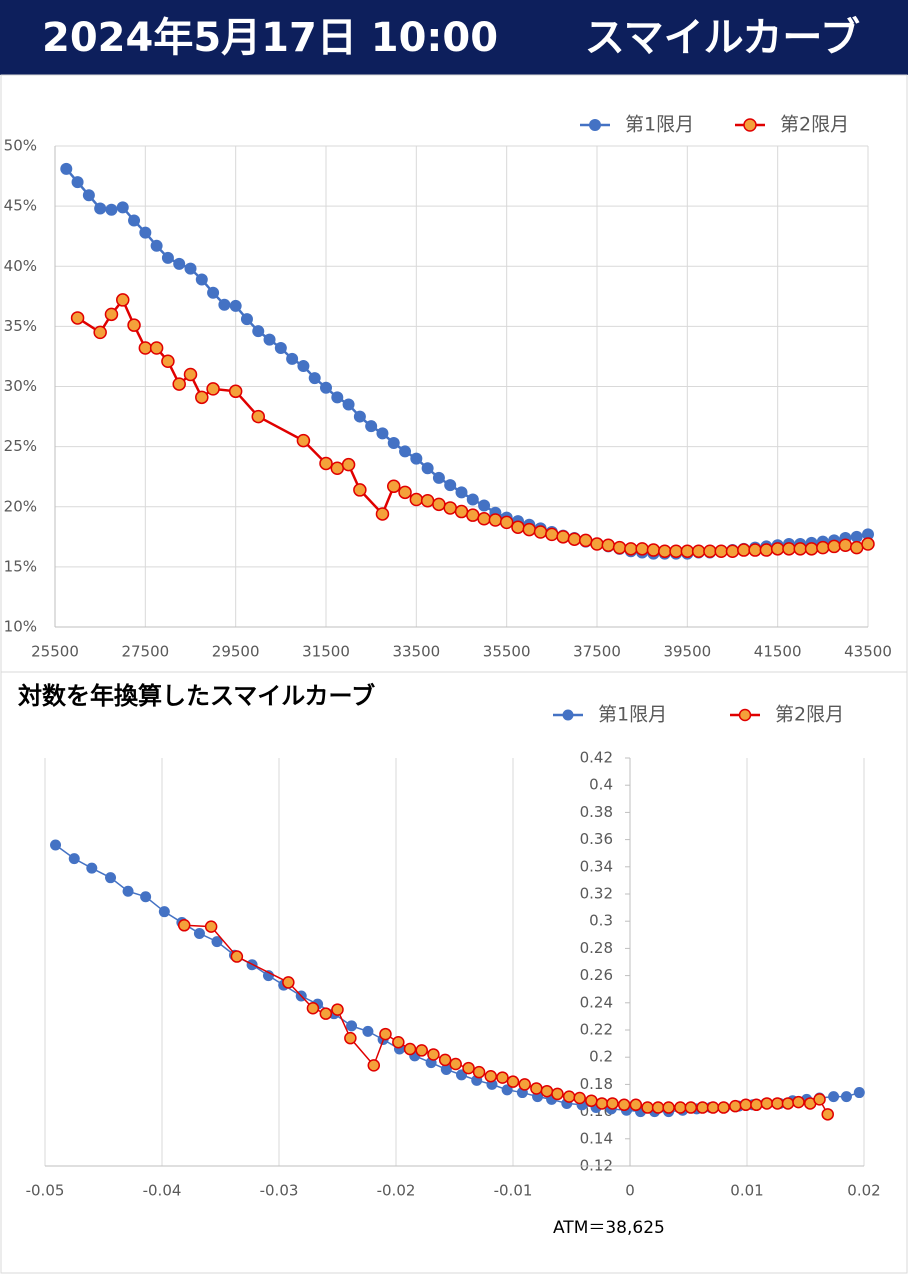 The width and height of the screenshot is (908, 1278). Describe the element at coordinates (20, 206) in the screenshot. I see `y-tick-label: 45%` at that location.